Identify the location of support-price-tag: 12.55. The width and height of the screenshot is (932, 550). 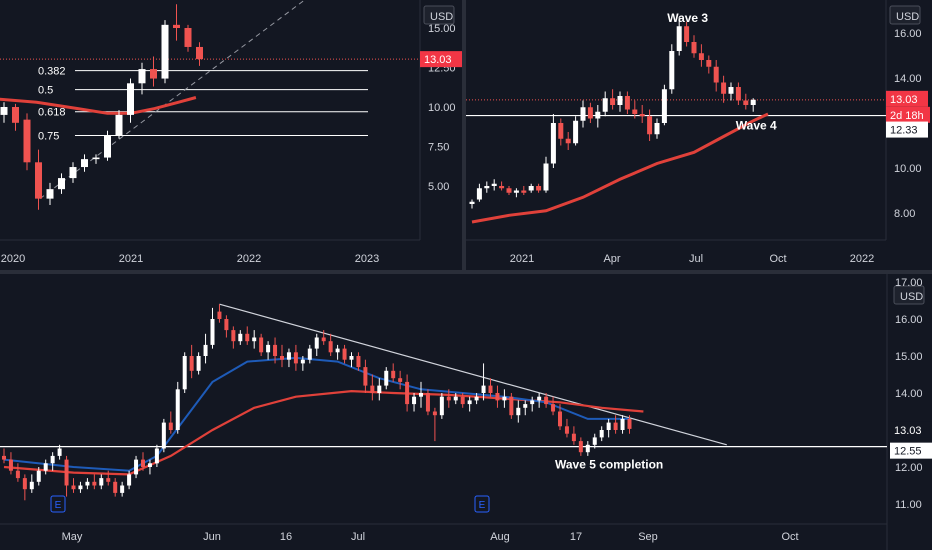
(908, 452).